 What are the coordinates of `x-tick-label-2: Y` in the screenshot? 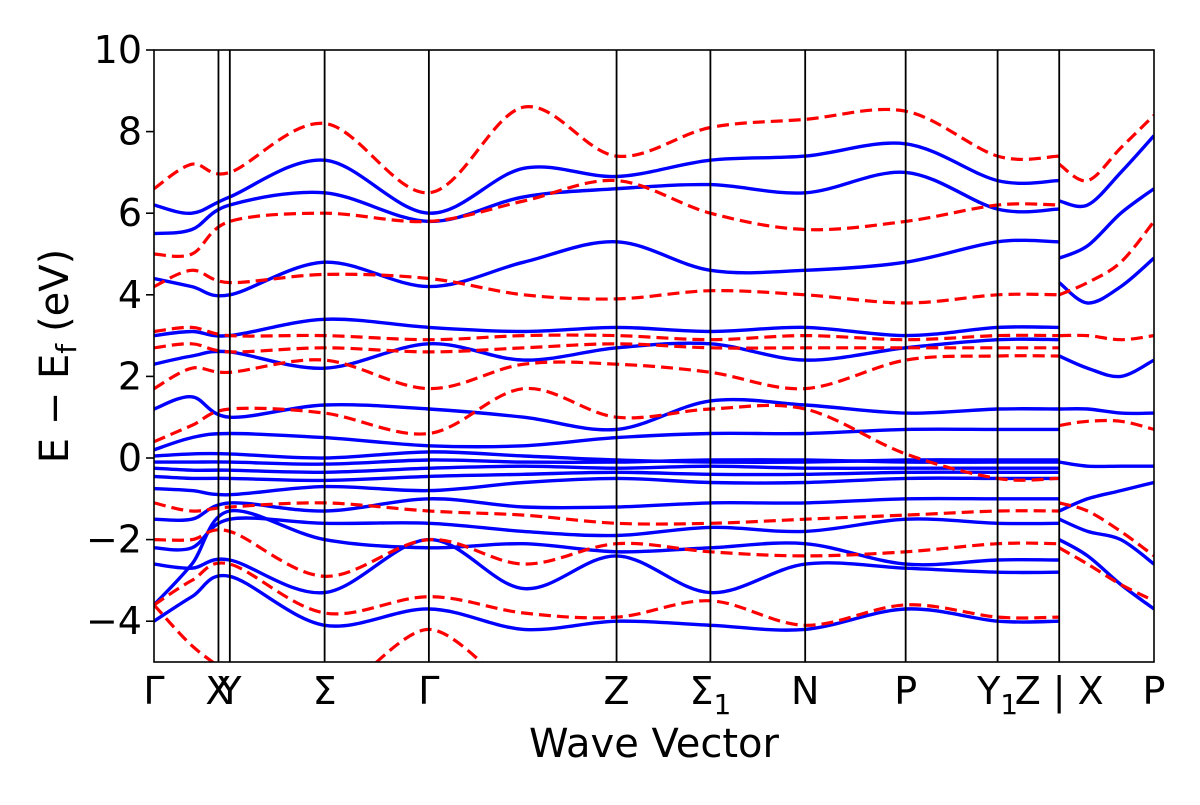 It's located at (229, 691).